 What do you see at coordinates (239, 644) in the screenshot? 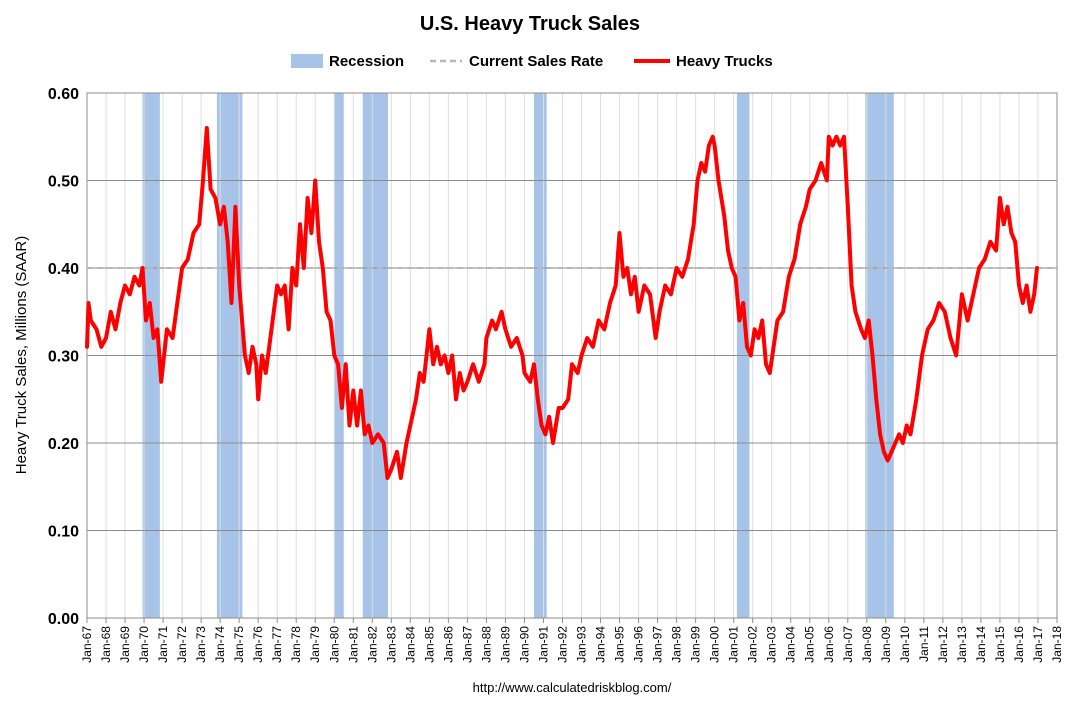
I see `x-tick-label: Jan-75` at bounding box center [239, 644].